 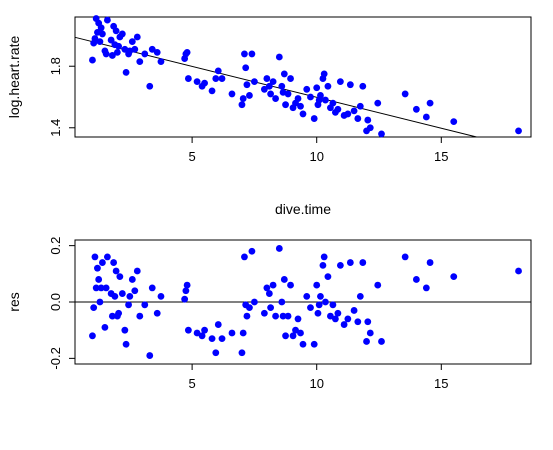 What do you see at coordinates (316, 383) in the screenshot?
I see `x-tick-label: 10` at bounding box center [316, 383].